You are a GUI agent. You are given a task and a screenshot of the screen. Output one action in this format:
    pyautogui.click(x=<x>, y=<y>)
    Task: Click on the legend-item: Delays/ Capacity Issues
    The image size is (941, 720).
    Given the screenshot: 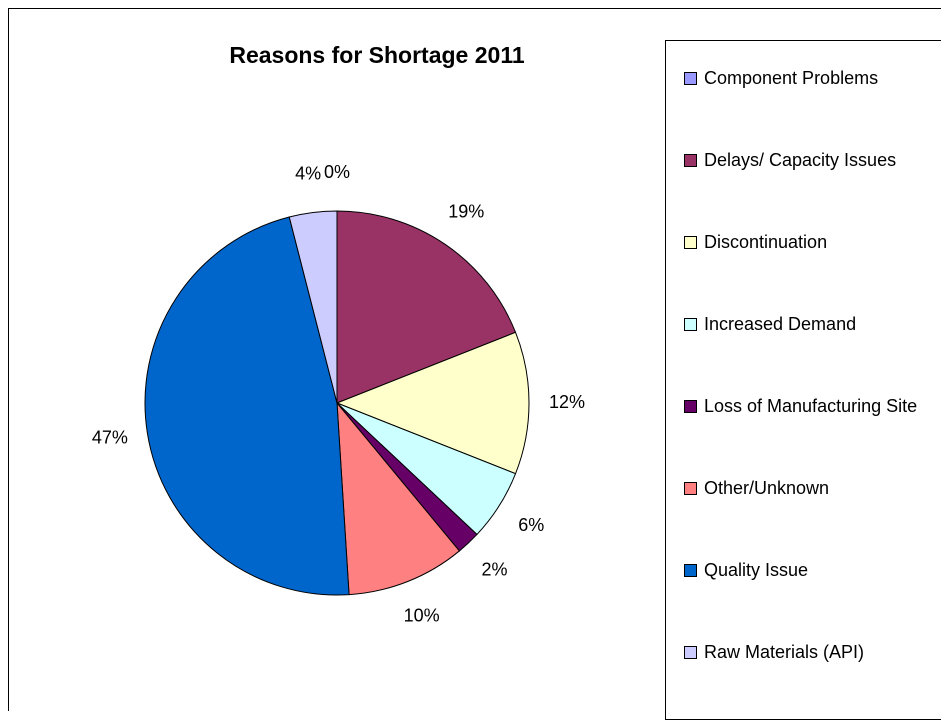 What is the action you would take?
    pyautogui.click(x=804, y=160)
    